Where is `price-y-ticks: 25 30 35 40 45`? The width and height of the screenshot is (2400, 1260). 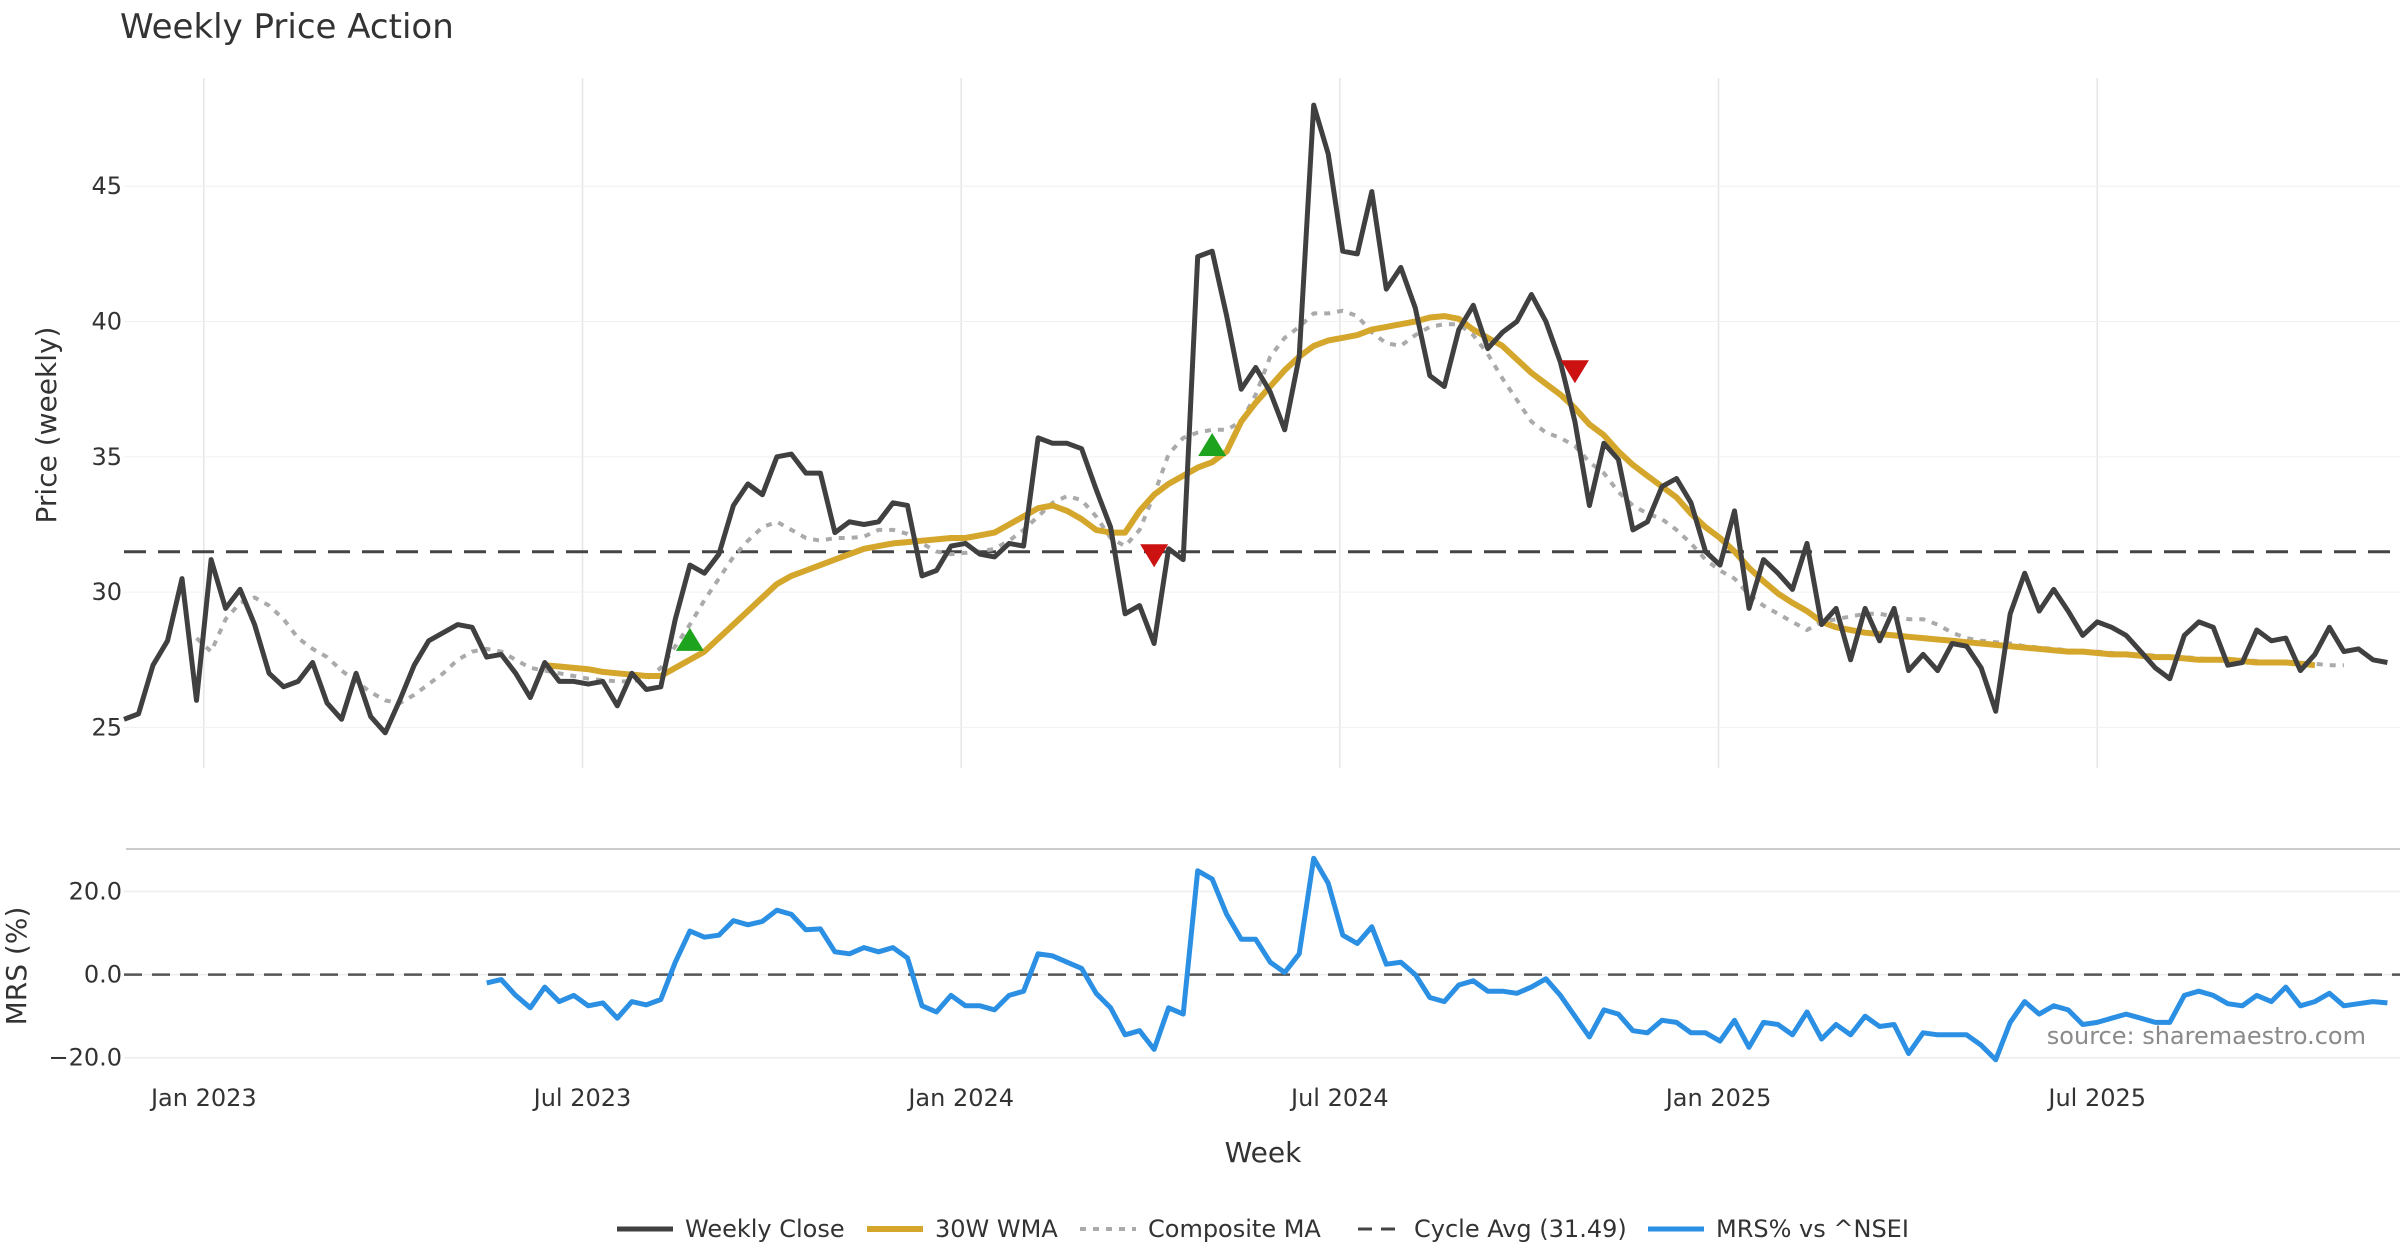
price-y-ticks: 25 30 35 40 45 is located at coordinates (106, 456).